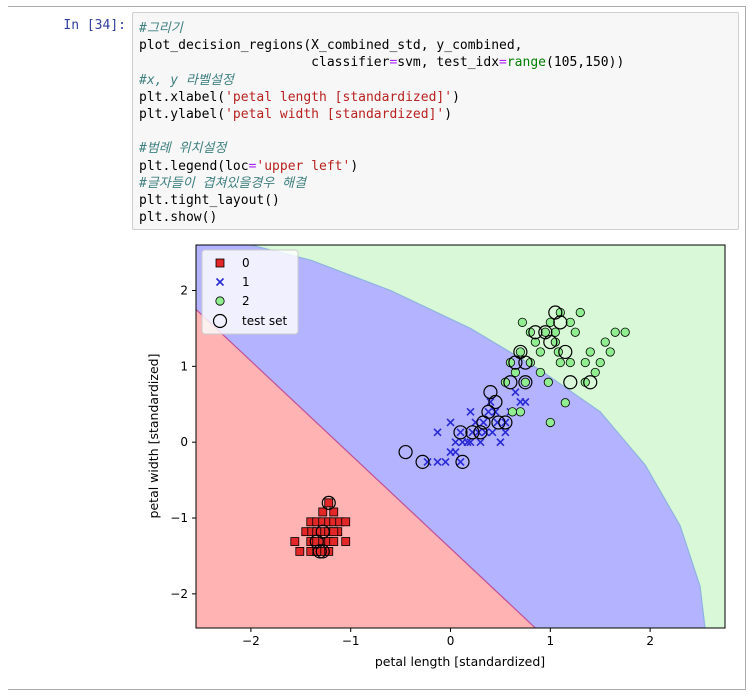 This screenshot has width=749, height=697. Describe the element at coordinates (209, 201) in the screenshot. I see `code-token: plt.tight_layout()` at that location.